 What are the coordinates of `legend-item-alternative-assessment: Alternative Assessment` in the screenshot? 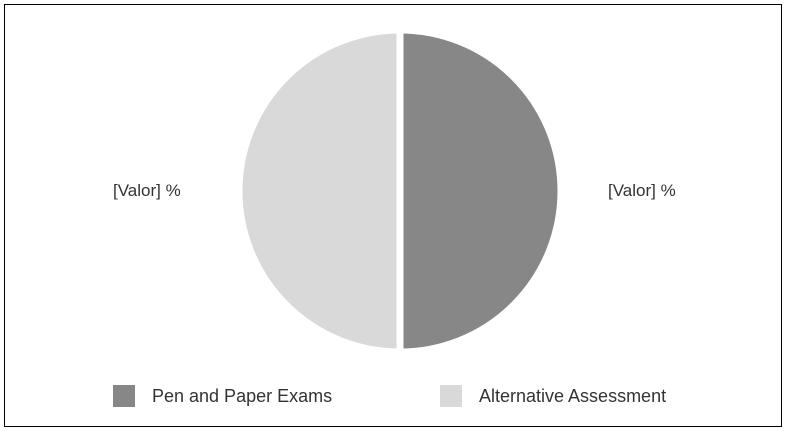 It's located at (553, 396).